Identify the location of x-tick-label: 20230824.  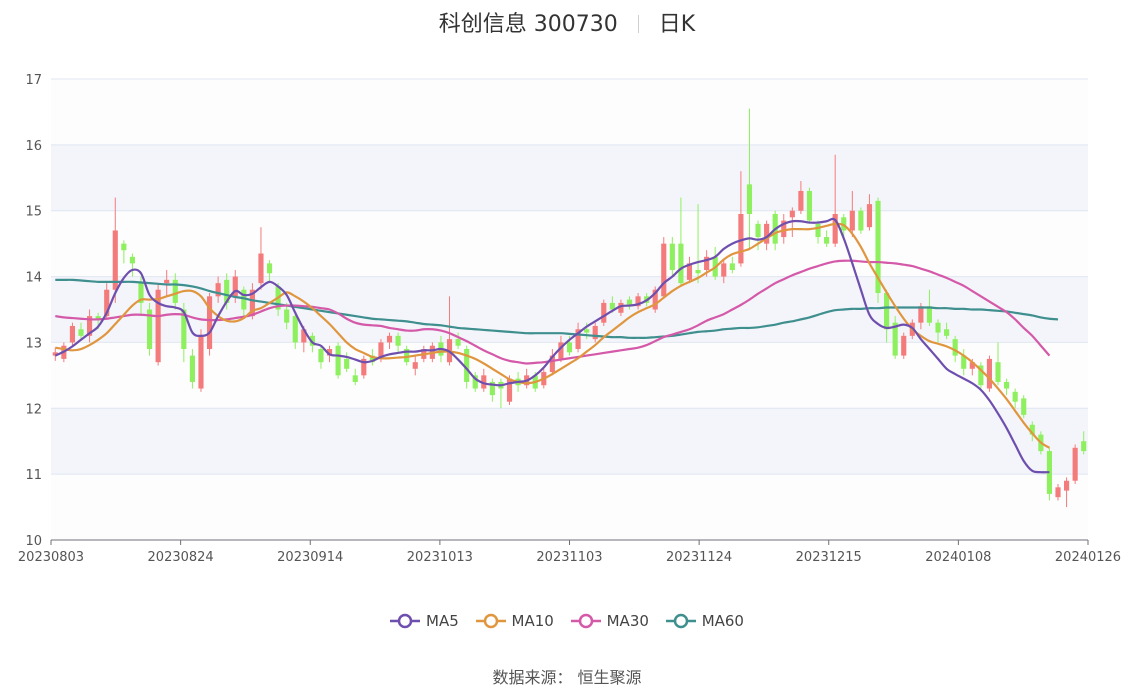
(181, 557).